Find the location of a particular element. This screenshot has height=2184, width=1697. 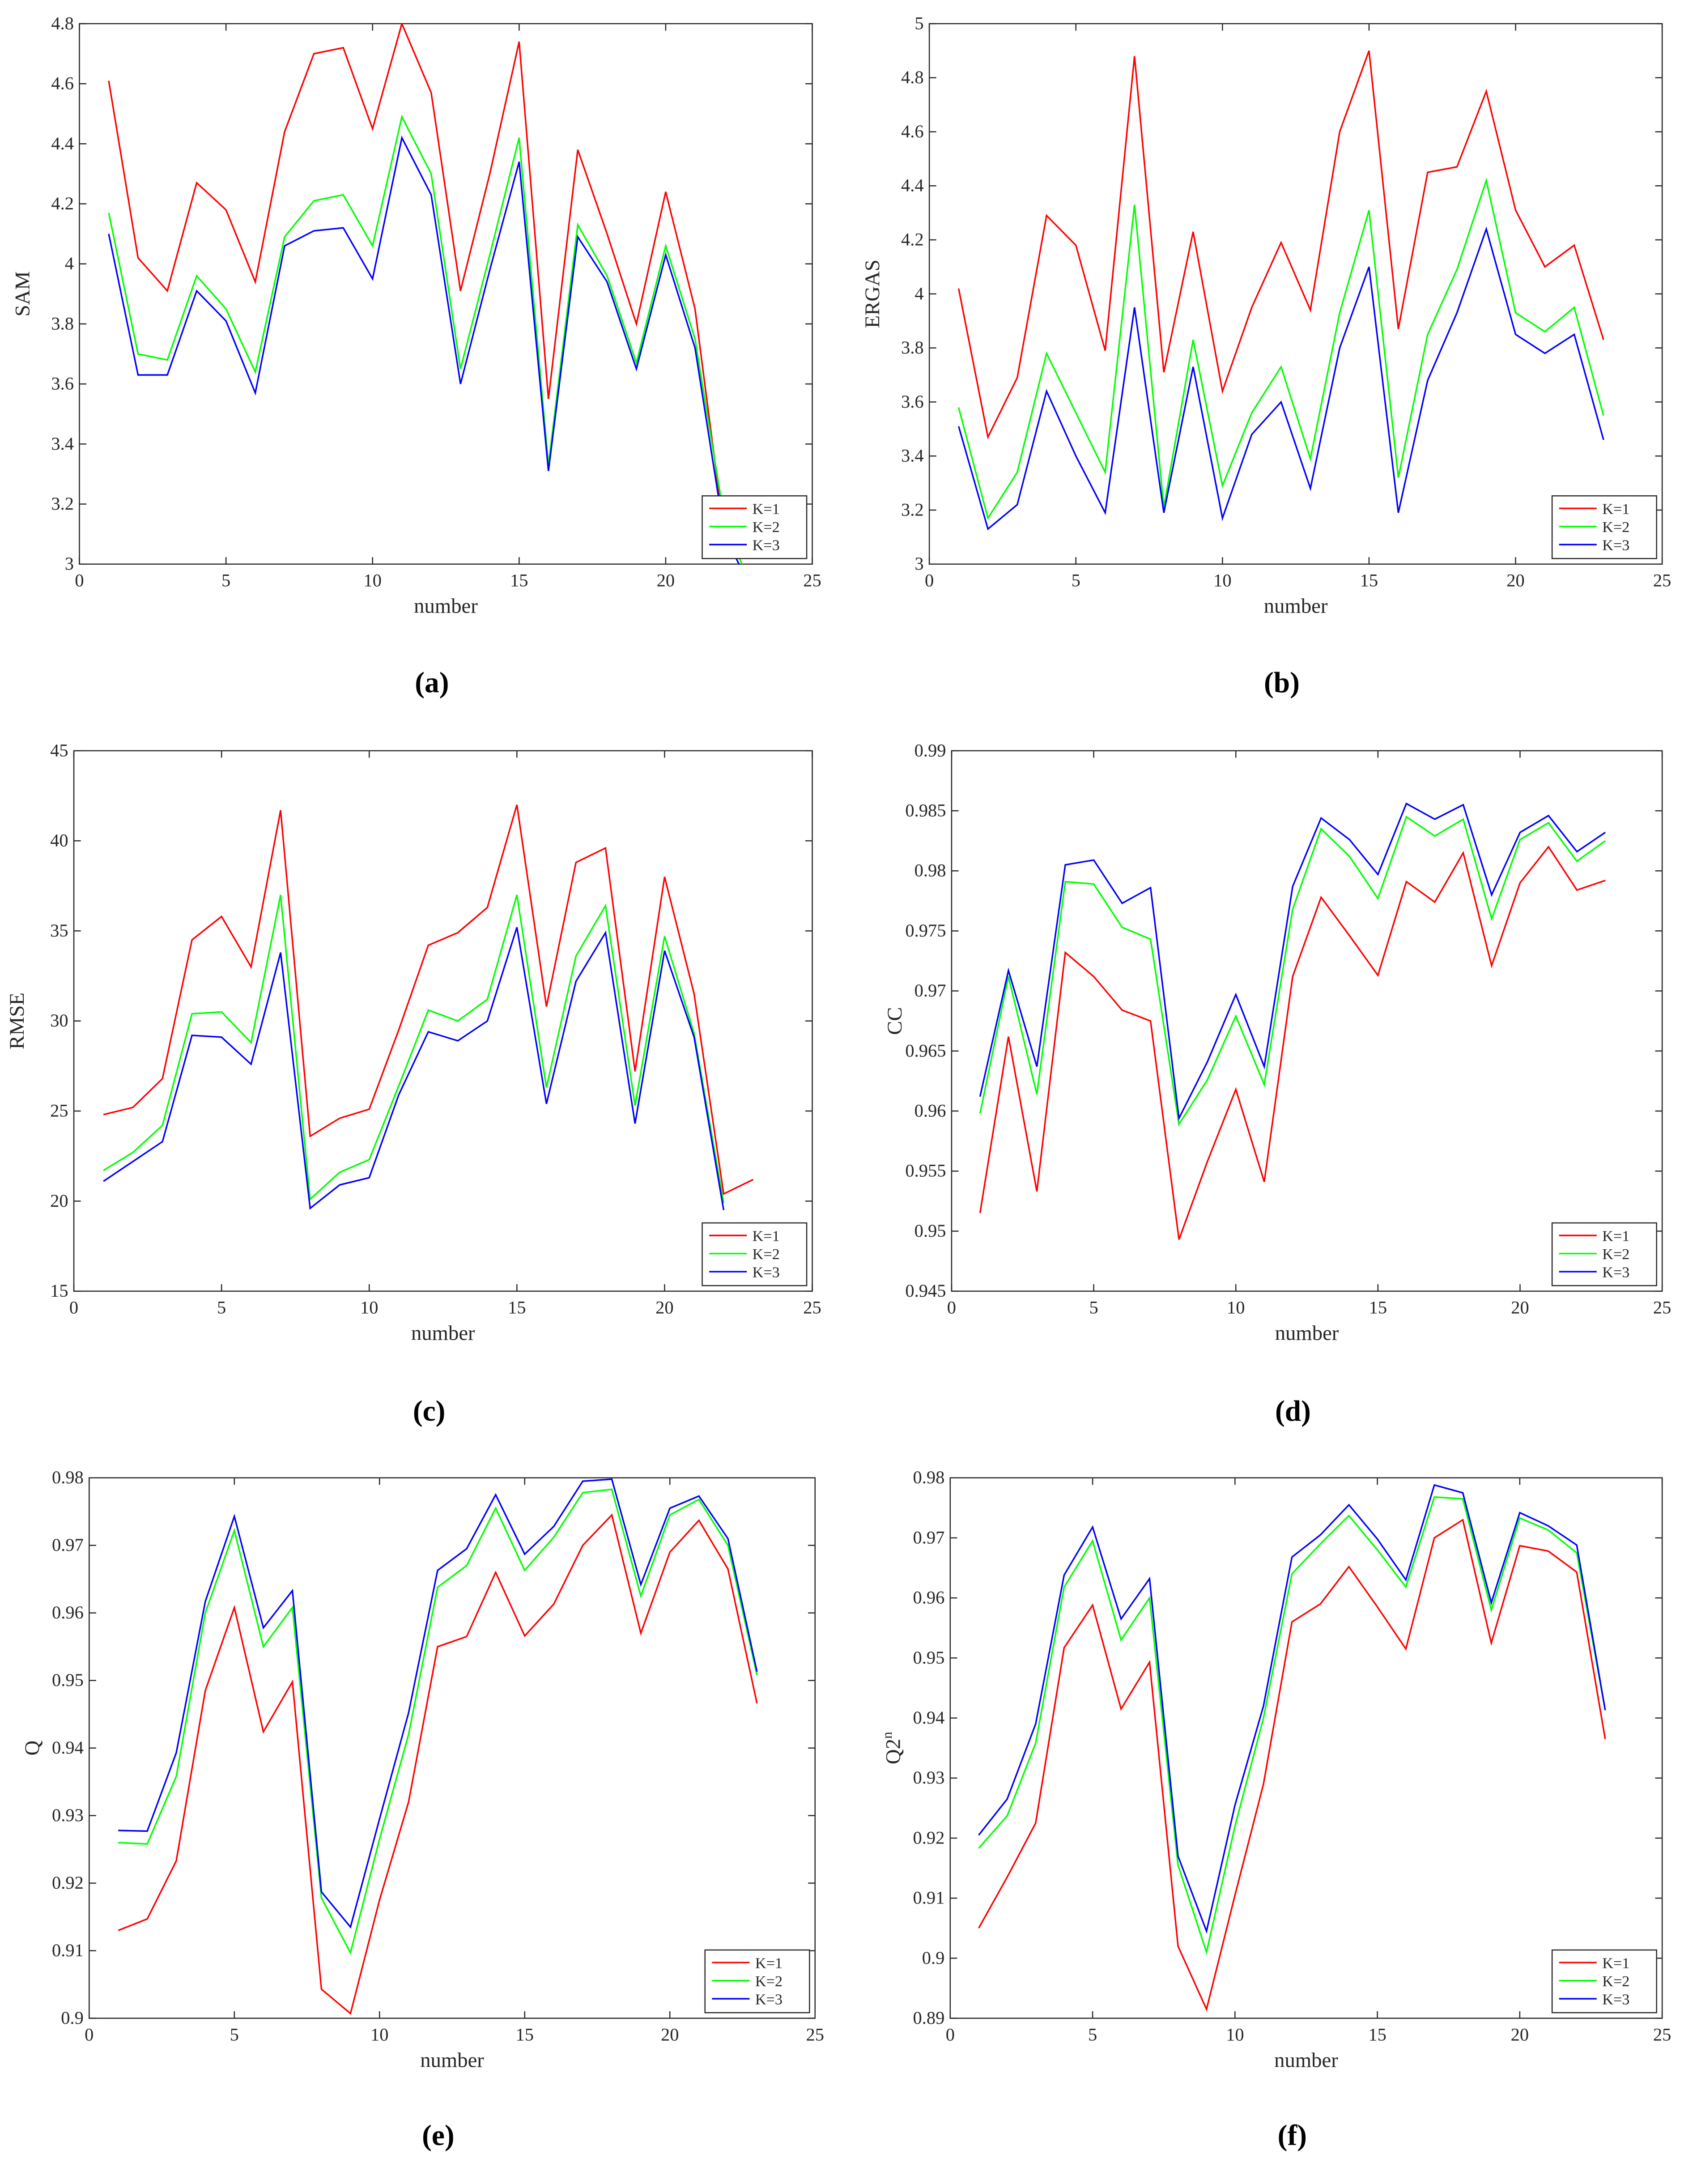

y-tick-label: 40 is located at coordinates (59, 840).